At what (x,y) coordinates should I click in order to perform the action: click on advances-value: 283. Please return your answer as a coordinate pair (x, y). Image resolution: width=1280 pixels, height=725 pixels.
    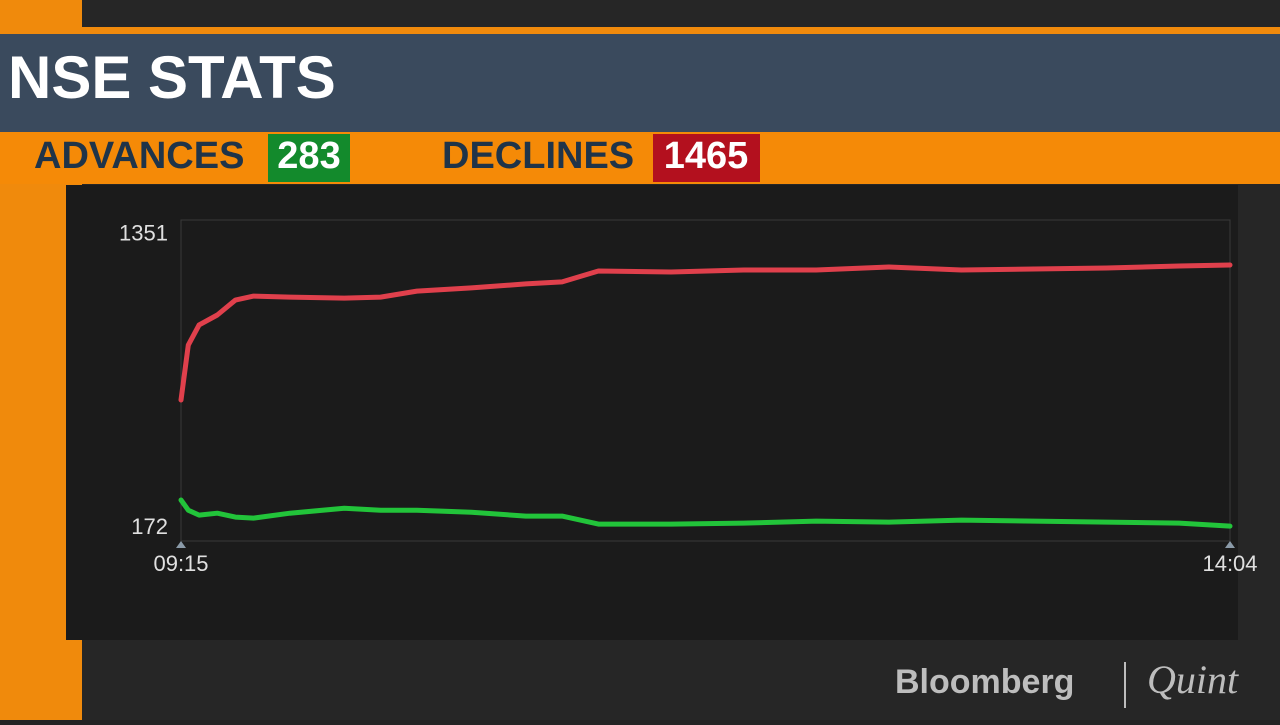
    Looking at the image, I should click on (308, 156).